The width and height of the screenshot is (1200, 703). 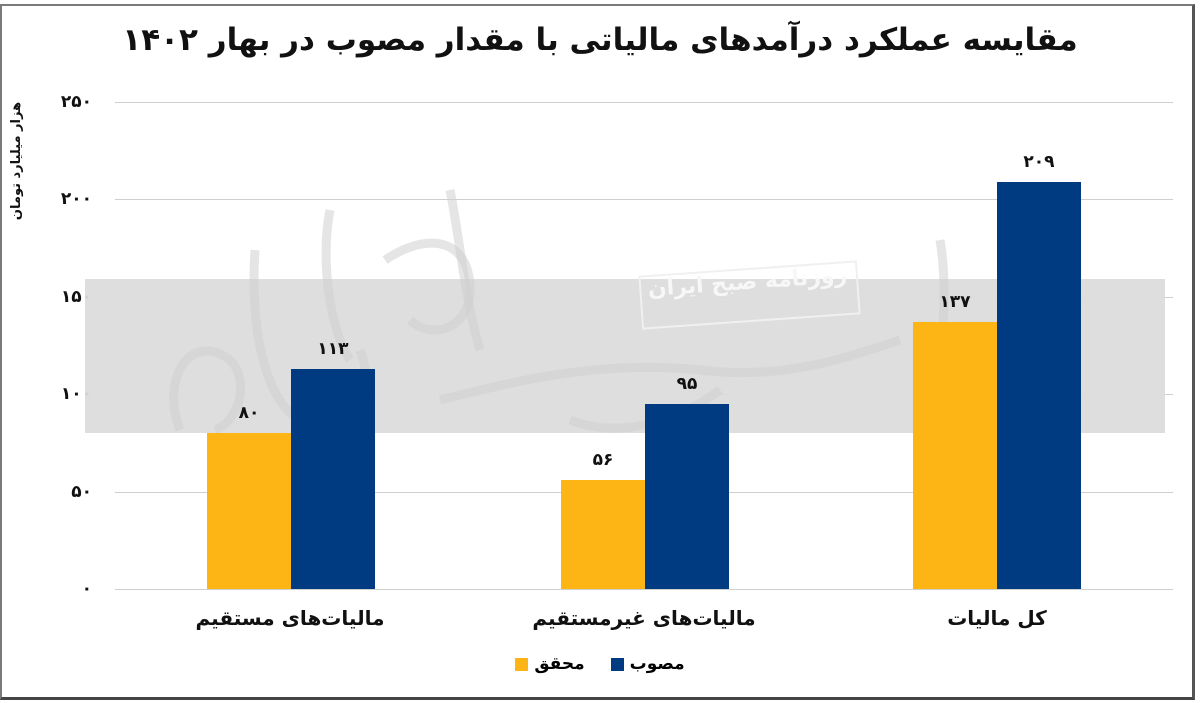 What do you see at coordinates (1039, 161) in the screenshot?
I see `bar-value-label: ۲۰۹` at bounding box center [1039, 161].